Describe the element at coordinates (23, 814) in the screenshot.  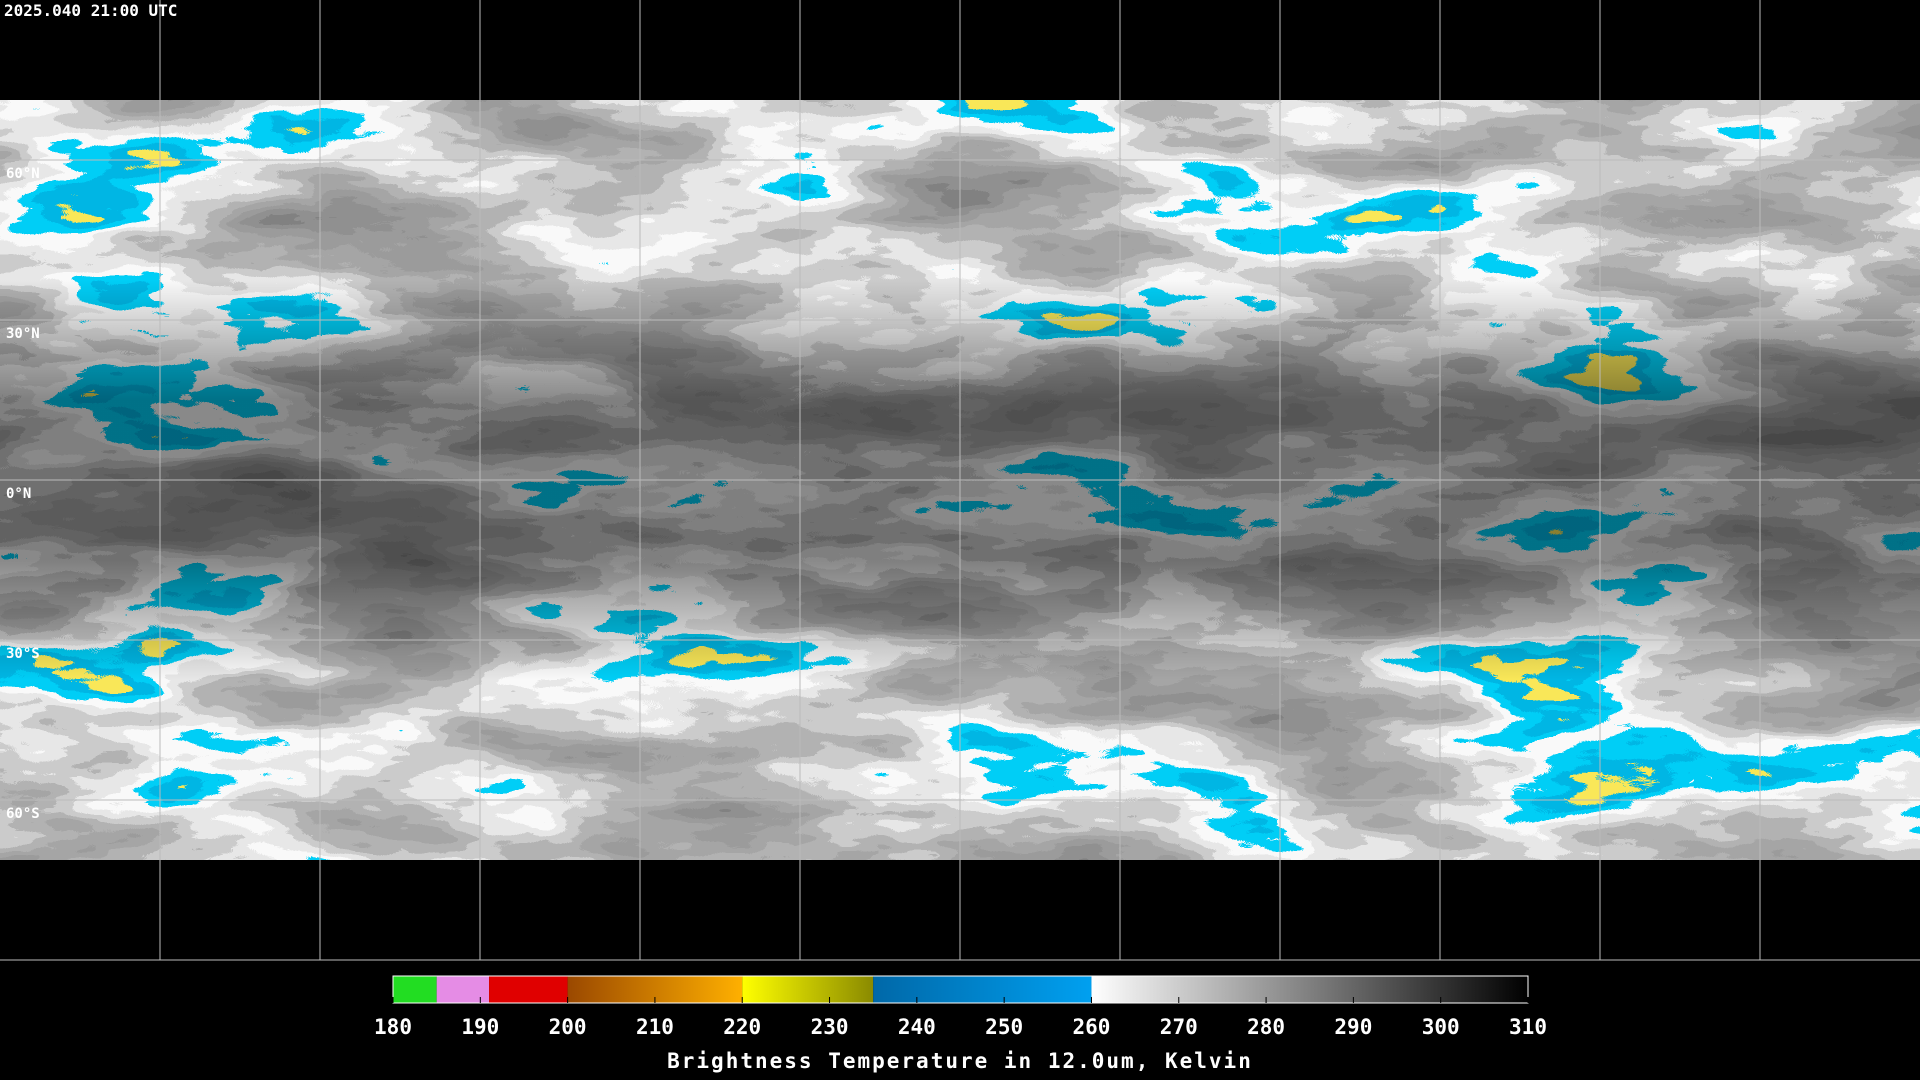
I see `lat-label: 60°S` at that location.